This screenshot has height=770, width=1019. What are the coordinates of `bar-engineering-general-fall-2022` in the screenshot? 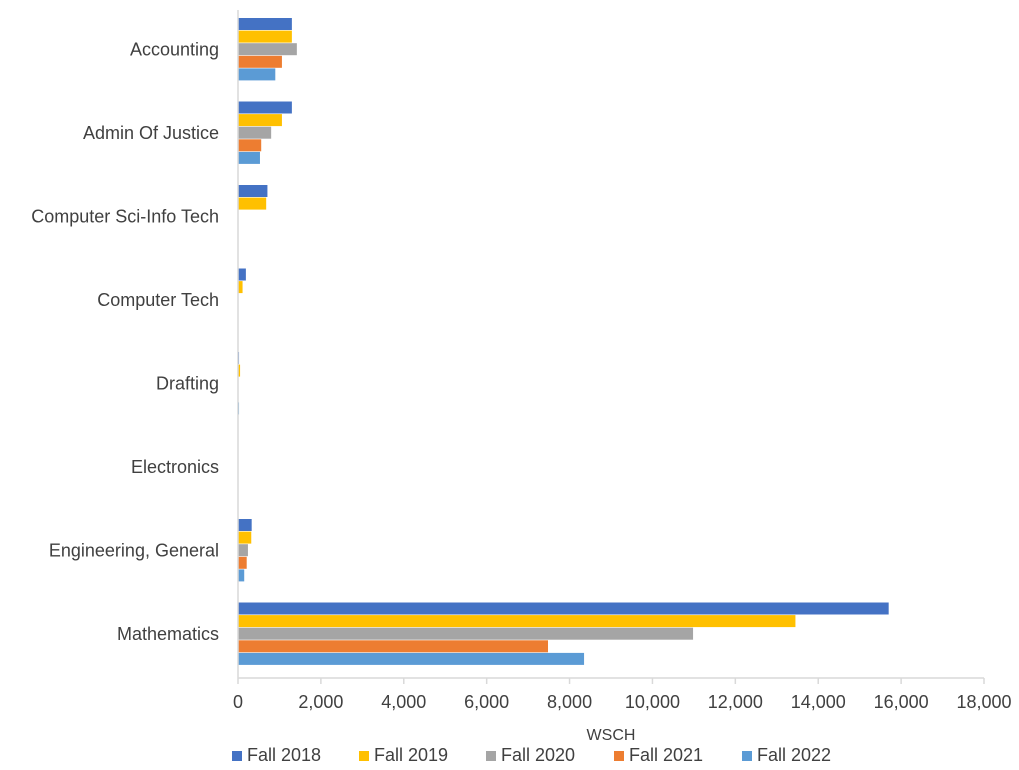 It's located at (241, 575).